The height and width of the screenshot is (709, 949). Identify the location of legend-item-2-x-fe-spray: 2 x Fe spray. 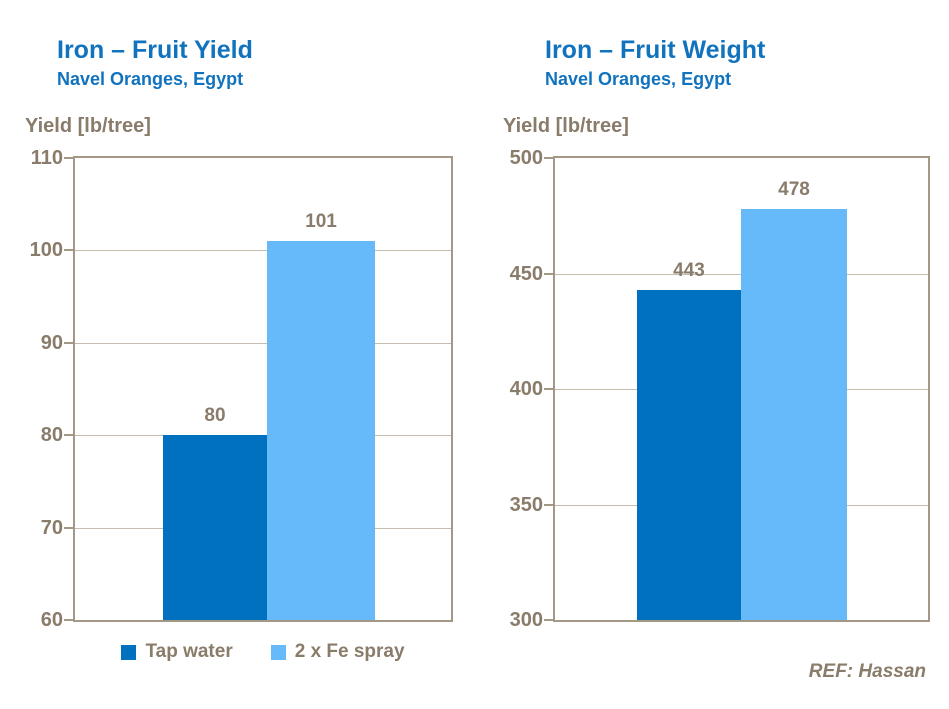
(337, 652).